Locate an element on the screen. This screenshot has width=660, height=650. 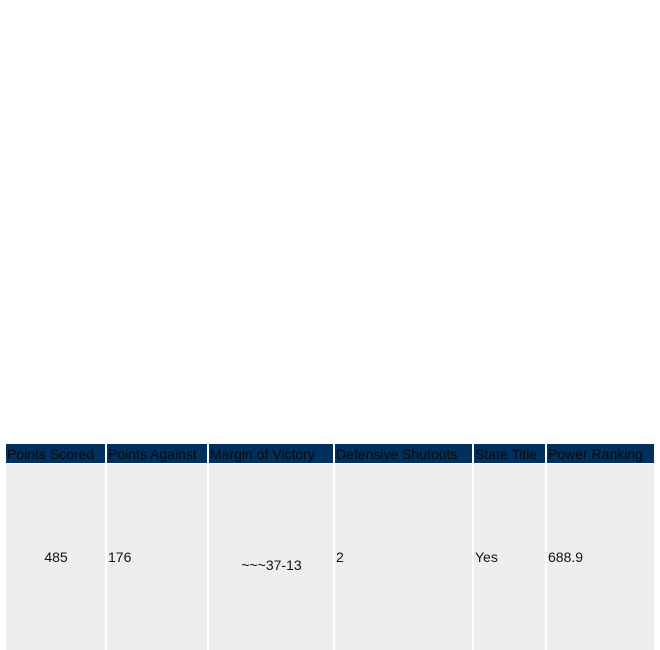
data-cell: Yes is located at coordinates (509, 557).